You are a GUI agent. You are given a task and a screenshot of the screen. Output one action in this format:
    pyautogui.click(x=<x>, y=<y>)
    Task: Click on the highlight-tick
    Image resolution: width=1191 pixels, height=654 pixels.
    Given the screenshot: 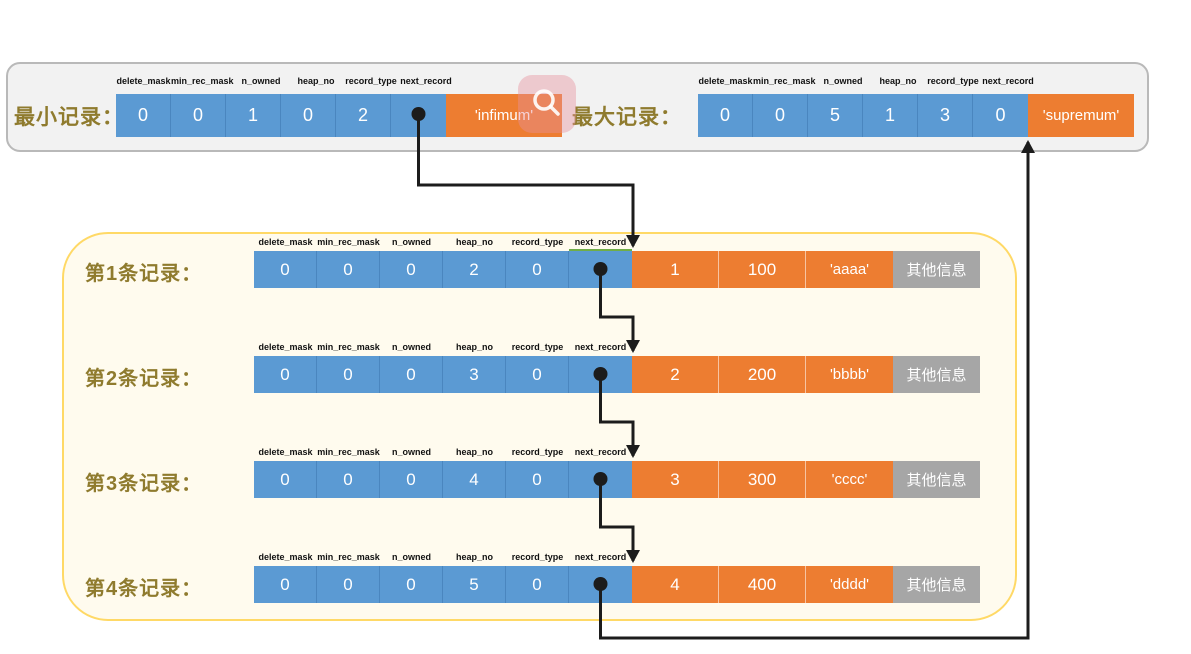 What is the action you would take?
    pyautogui.click(x=600, y=250)
    